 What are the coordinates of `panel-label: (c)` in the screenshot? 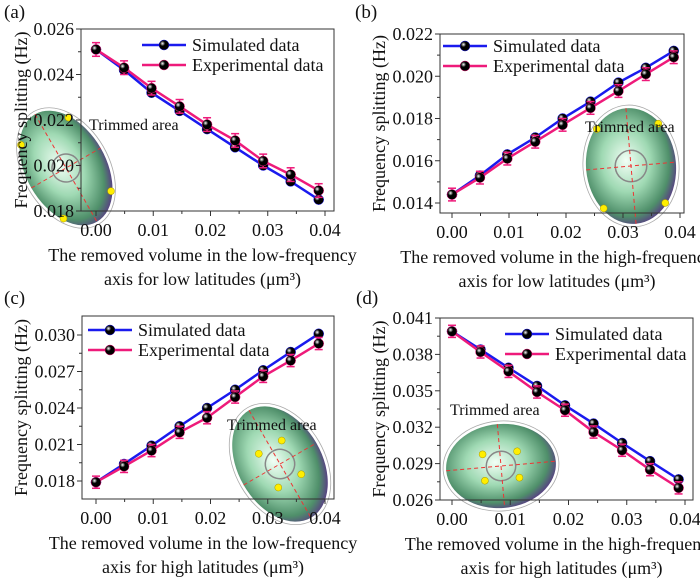 It's located at (14, 298).